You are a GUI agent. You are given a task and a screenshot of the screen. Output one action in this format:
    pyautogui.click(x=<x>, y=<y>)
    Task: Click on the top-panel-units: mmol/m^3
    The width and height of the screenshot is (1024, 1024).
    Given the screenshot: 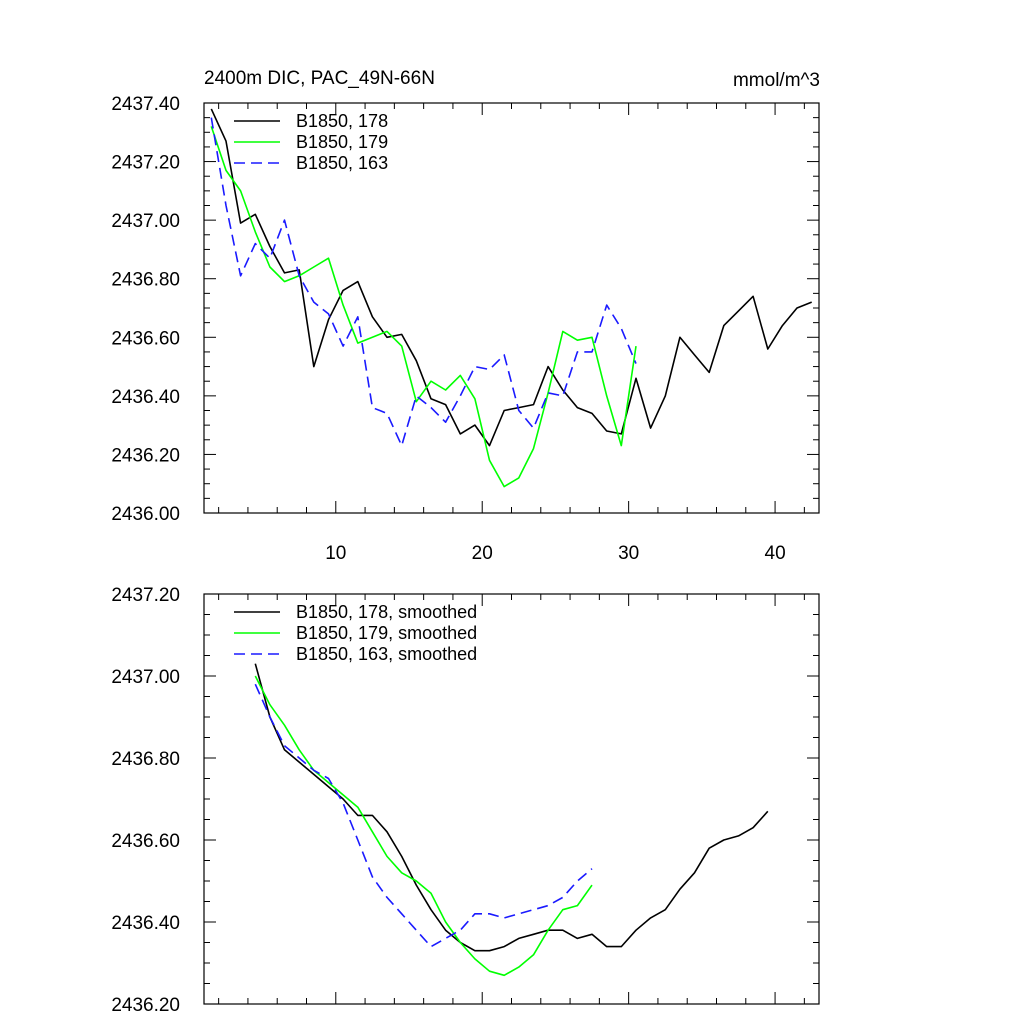 What is the action you would take?
    pyautogui.click(x=776, y=80)
    